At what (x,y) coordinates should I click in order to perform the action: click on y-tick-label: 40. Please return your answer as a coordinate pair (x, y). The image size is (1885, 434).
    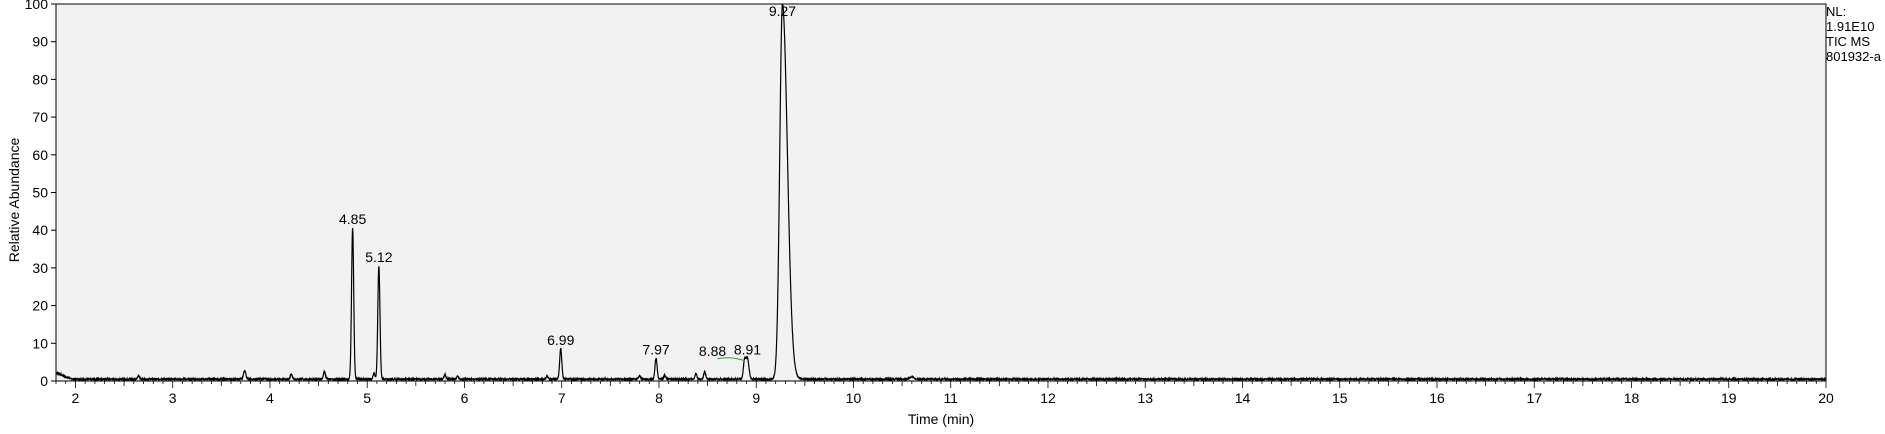
    Looking at the image, I should click on (40, 230).